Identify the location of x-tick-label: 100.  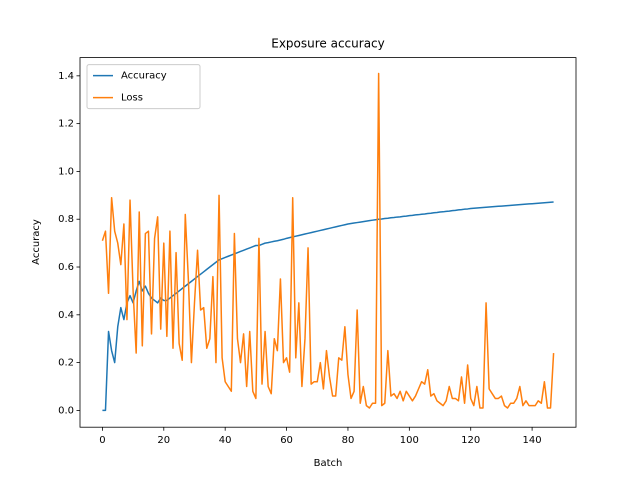
(409, 440).